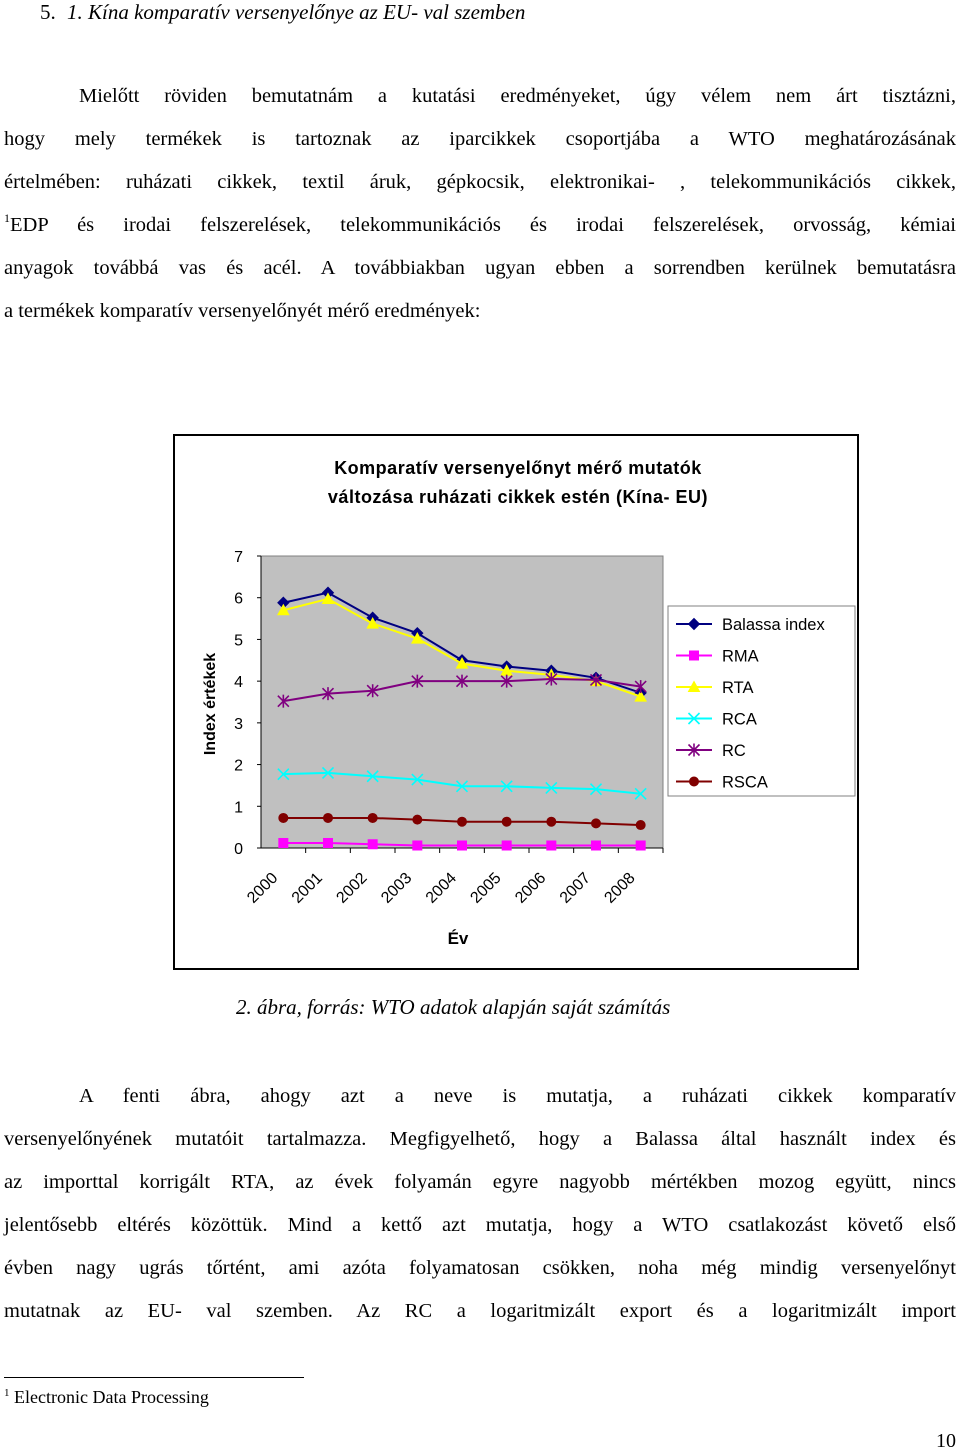 Image resolution: width=960 pixels, height=1454 pixels. Describe the element at coordinates (238, 682) in the screenshot. I see `y-tick-label: 4` at that location.